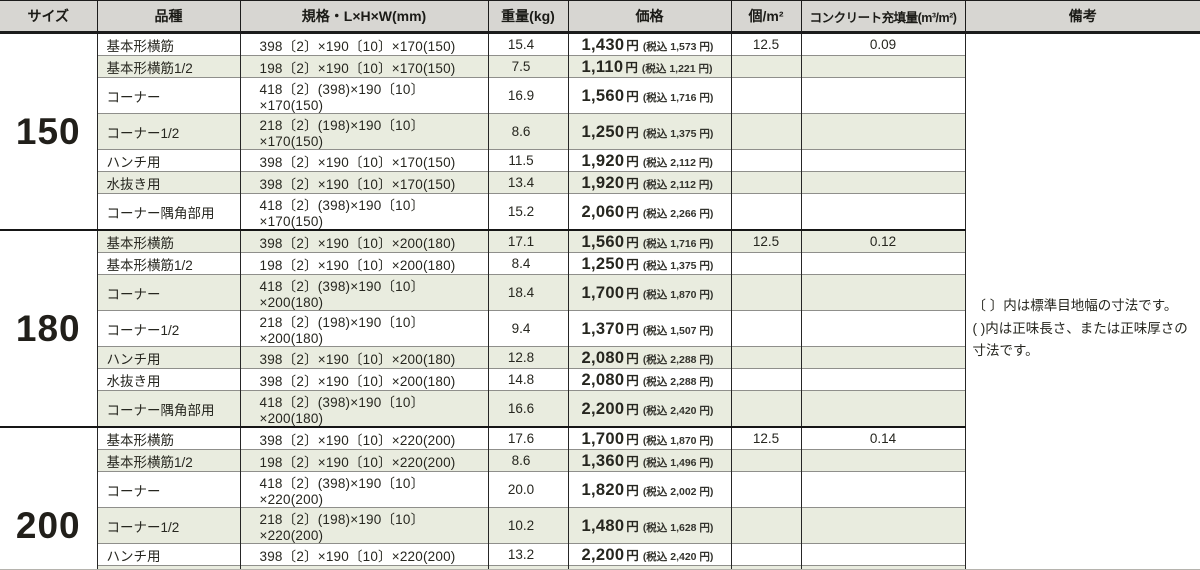 The width and height of the screenshot is (1200, 570). Describe the element at coordinates (363, 95) in the screenshot. I see `spec-cell: 418〔2〕(398)×190〔10〕×170(150)` at that location.